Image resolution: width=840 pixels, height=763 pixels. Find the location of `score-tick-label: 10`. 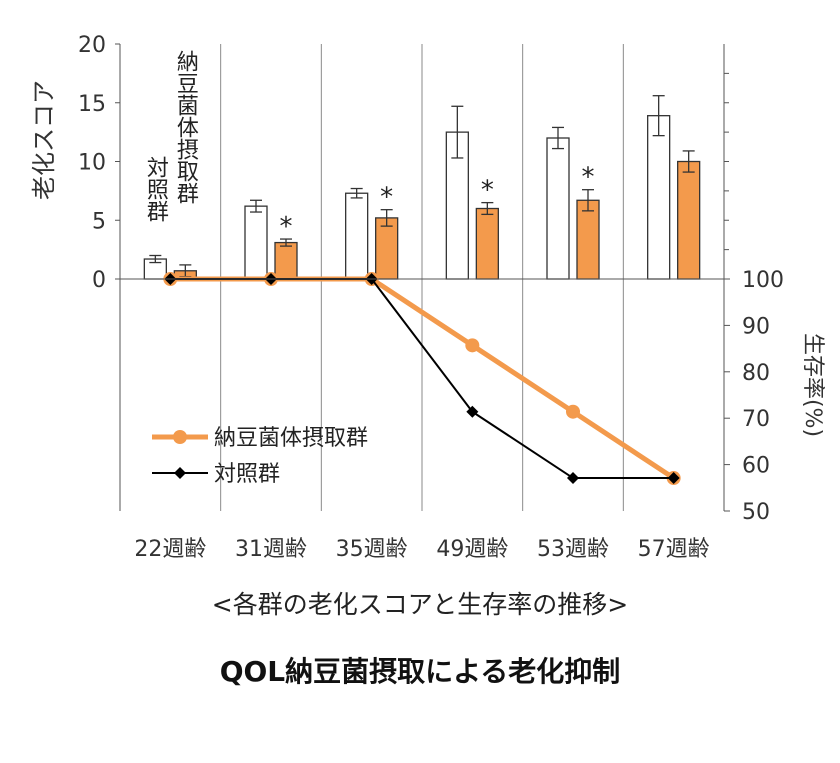

score-tick-label: 10 is located at coordinates (92, 163).